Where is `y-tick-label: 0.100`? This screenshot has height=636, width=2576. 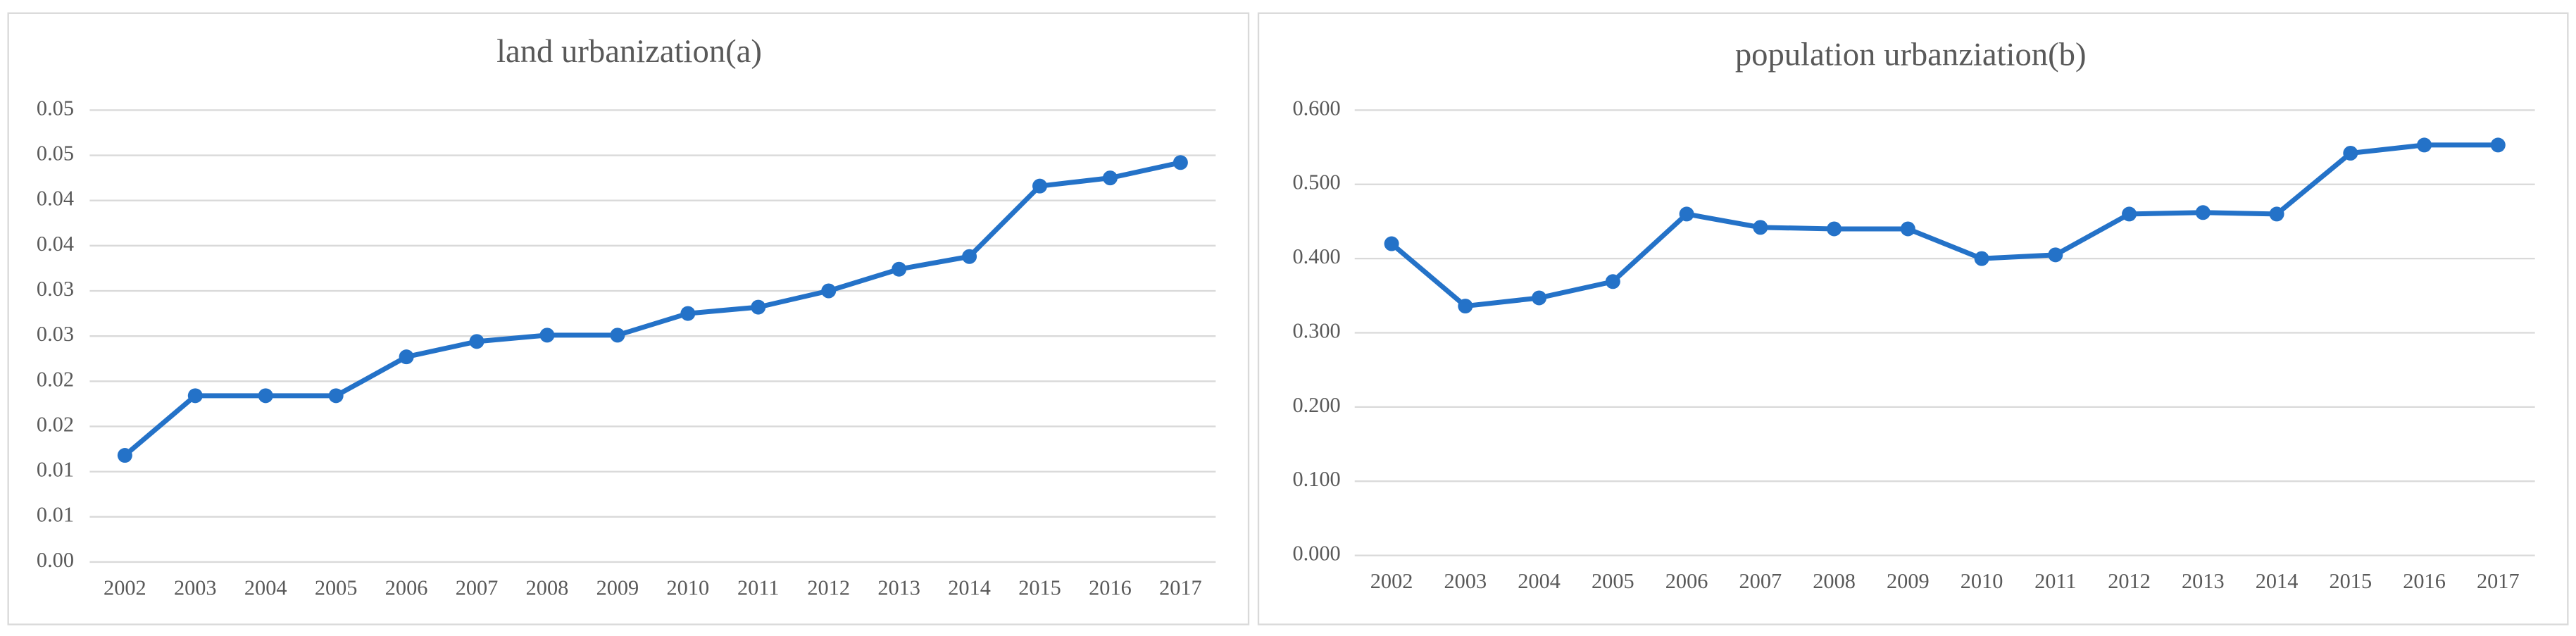
y-tick-label: 0.100 is located at coordinates (1316, 479).